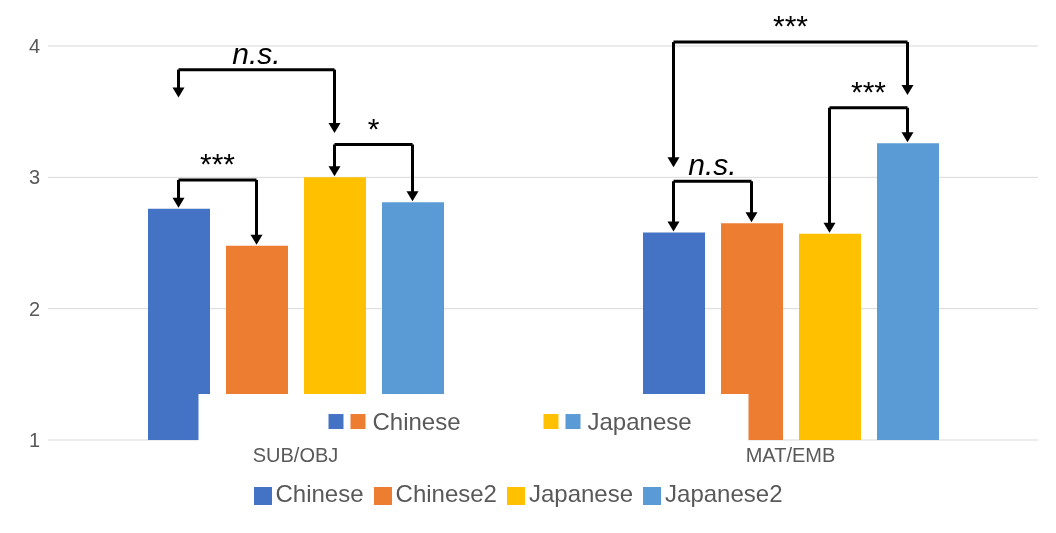  I want to click on annotation: Chinese, so click(416, 422).